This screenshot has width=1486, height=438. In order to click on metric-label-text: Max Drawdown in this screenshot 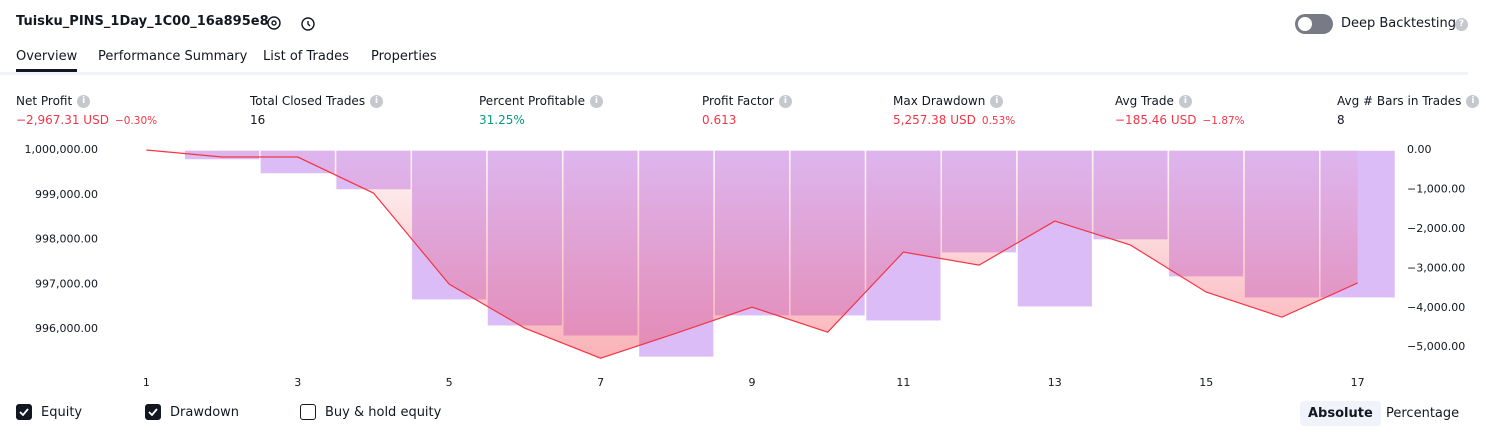, I will do `click(939, 101)`.